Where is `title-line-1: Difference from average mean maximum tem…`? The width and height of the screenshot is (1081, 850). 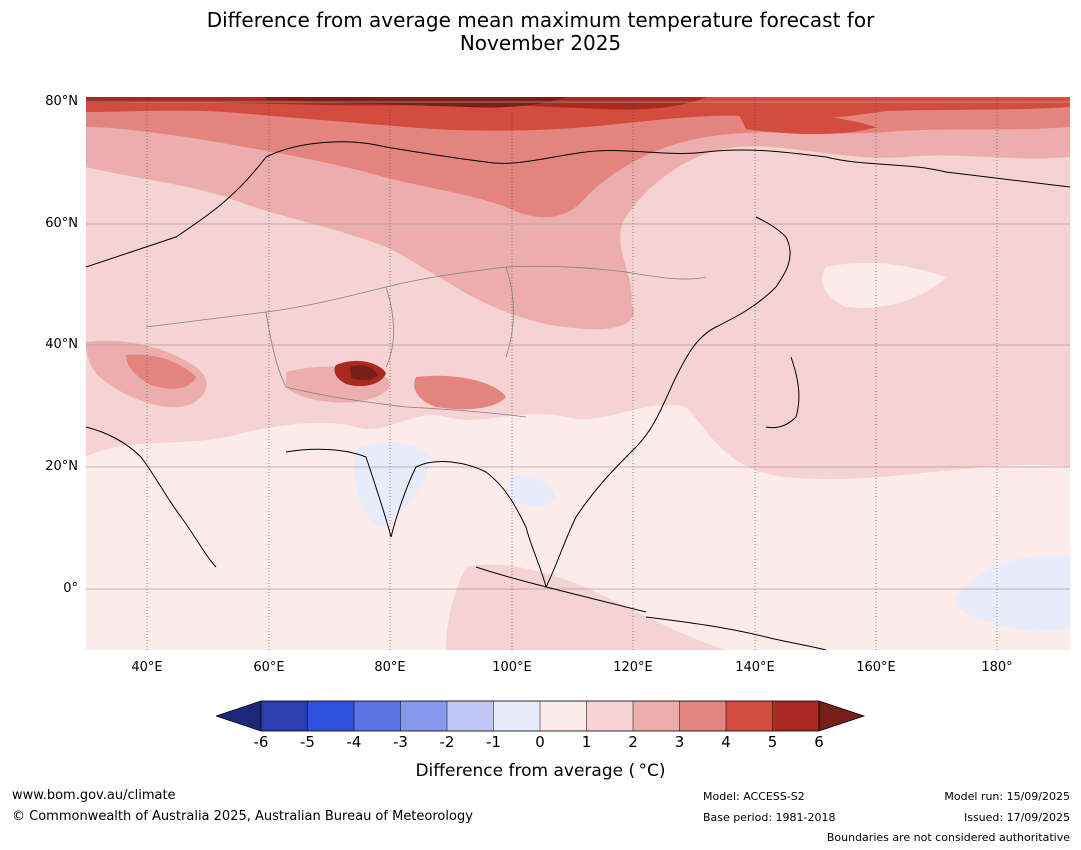 title-line-1: Difference from average mean maximum tem… is located at coordinates (540, 20).